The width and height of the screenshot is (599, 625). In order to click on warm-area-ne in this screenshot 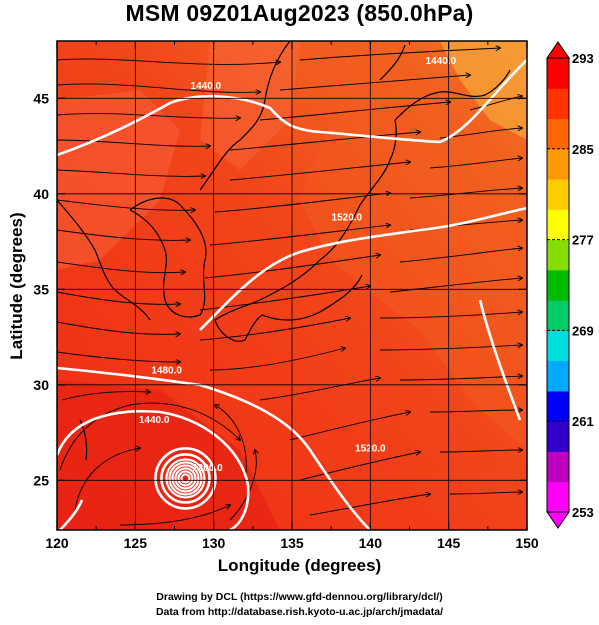, I will do `click(483, 90)`.